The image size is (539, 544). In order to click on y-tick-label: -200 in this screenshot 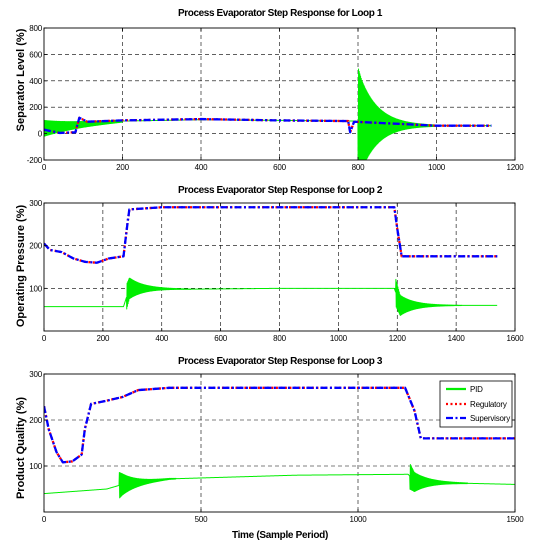, I will do `click(35, 160)`.